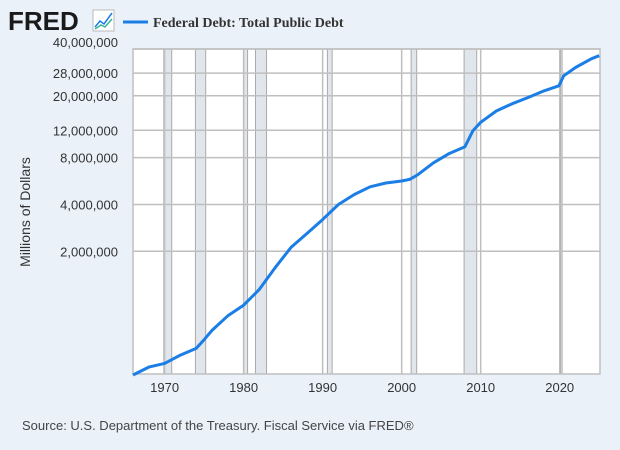  What do you see at coordinates (85, 73) in the screenshot?
I see `y-tick-label: 28,000,000` at bounding box center [85, 73].